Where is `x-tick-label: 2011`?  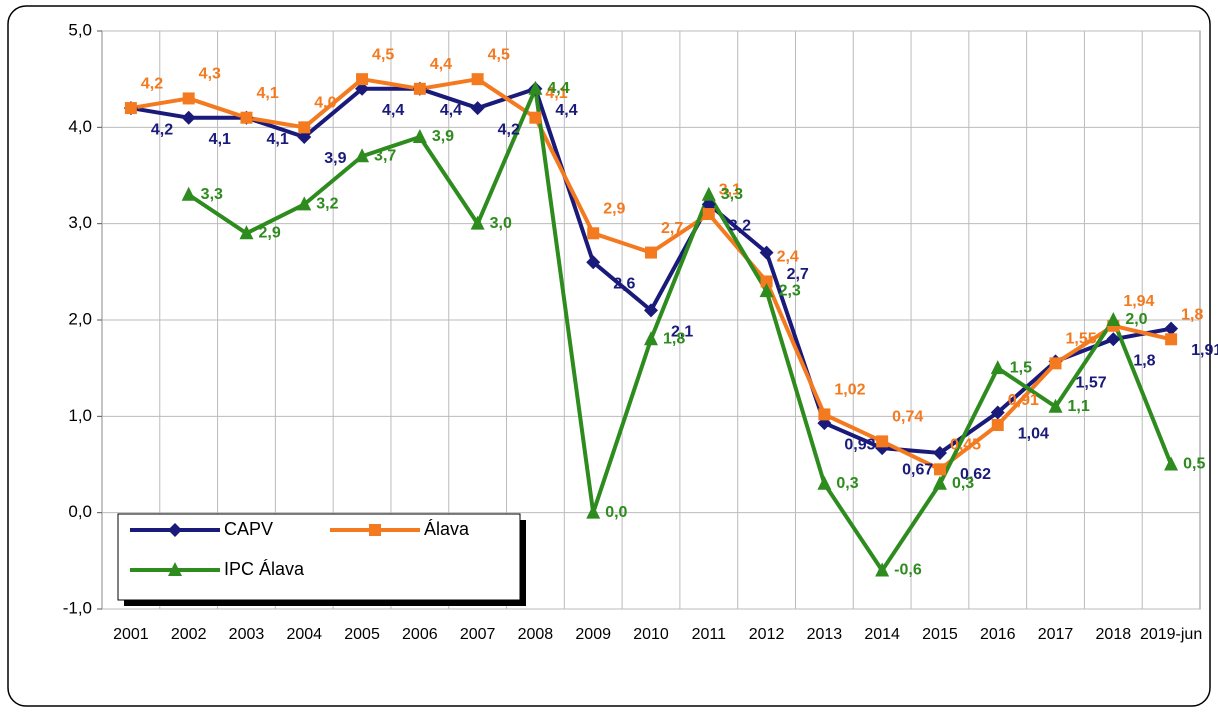
x-tick-label: 2011 is located at coordinates (709, 634).